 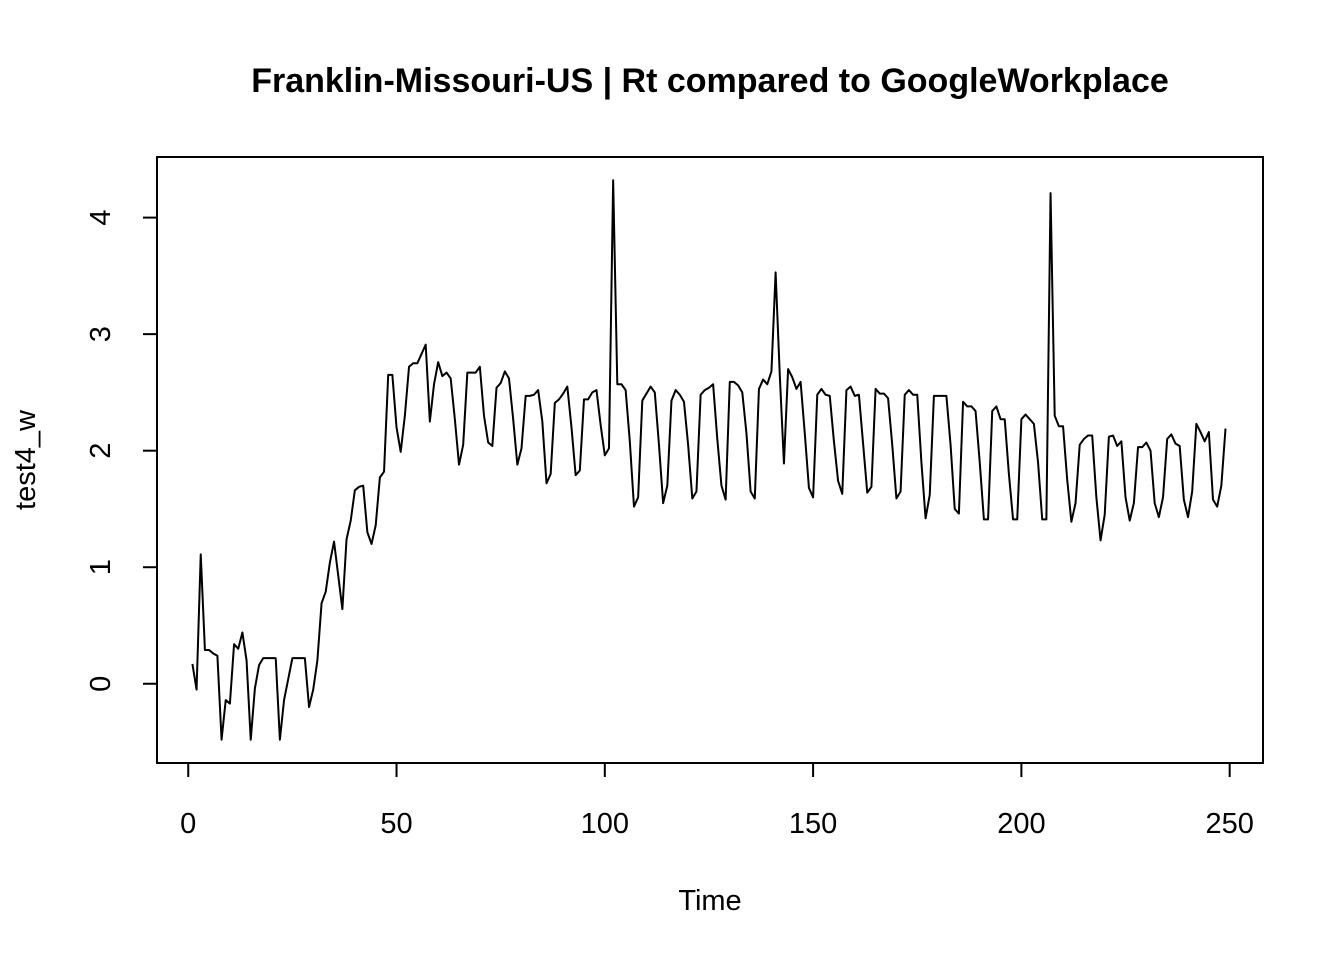 I want to click on y-axis-label: test4_w, so click(x=26, y=459).